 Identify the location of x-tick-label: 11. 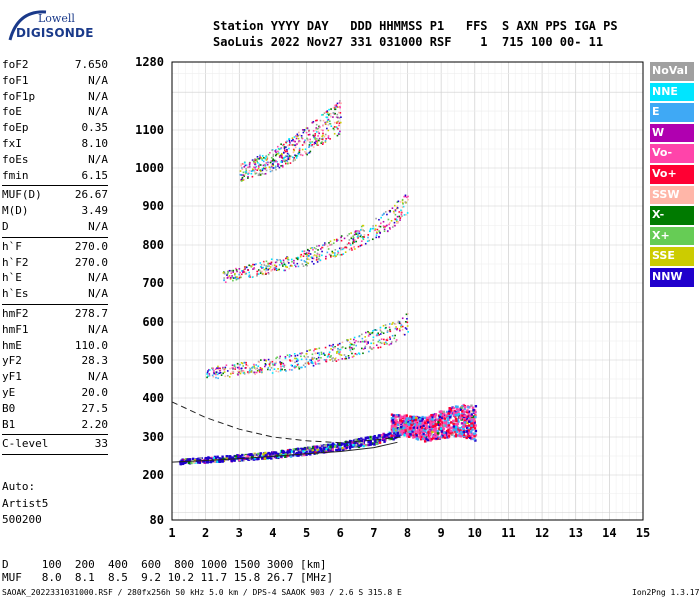
(508, 533).